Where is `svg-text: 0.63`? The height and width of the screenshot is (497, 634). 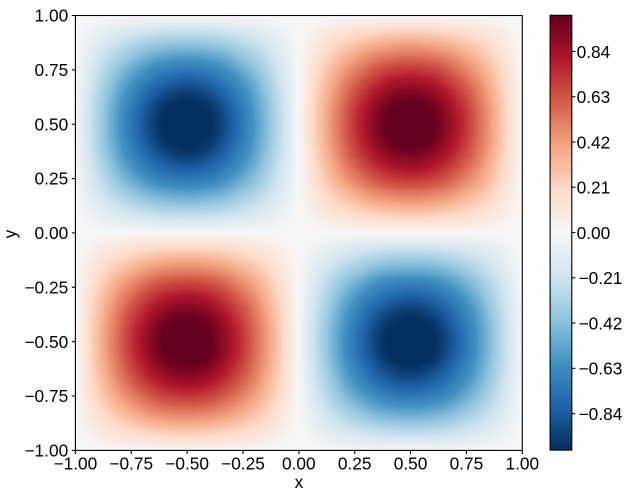 svg-text: 0.63 is located at coordinates (594, 97).